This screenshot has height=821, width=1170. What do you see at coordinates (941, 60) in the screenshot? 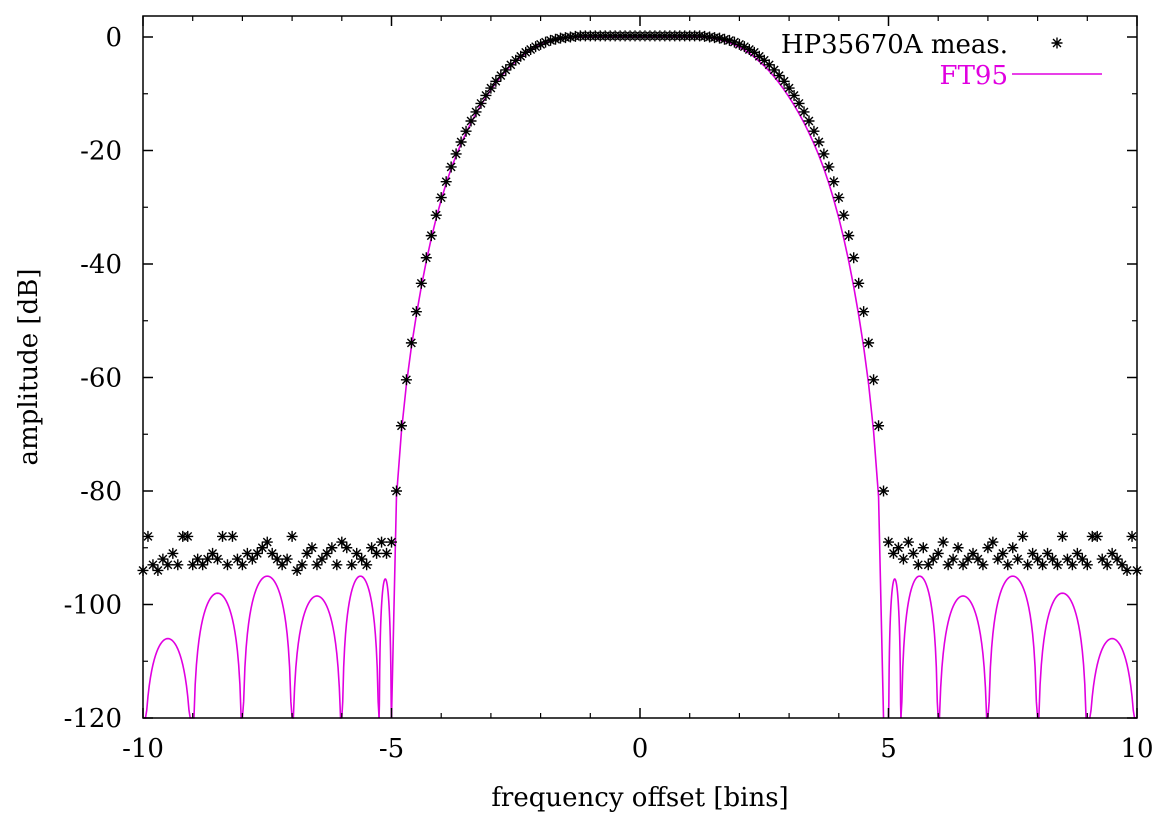
I see `legend: HP35670A meas. FT95` at bounding box center [941, 60].